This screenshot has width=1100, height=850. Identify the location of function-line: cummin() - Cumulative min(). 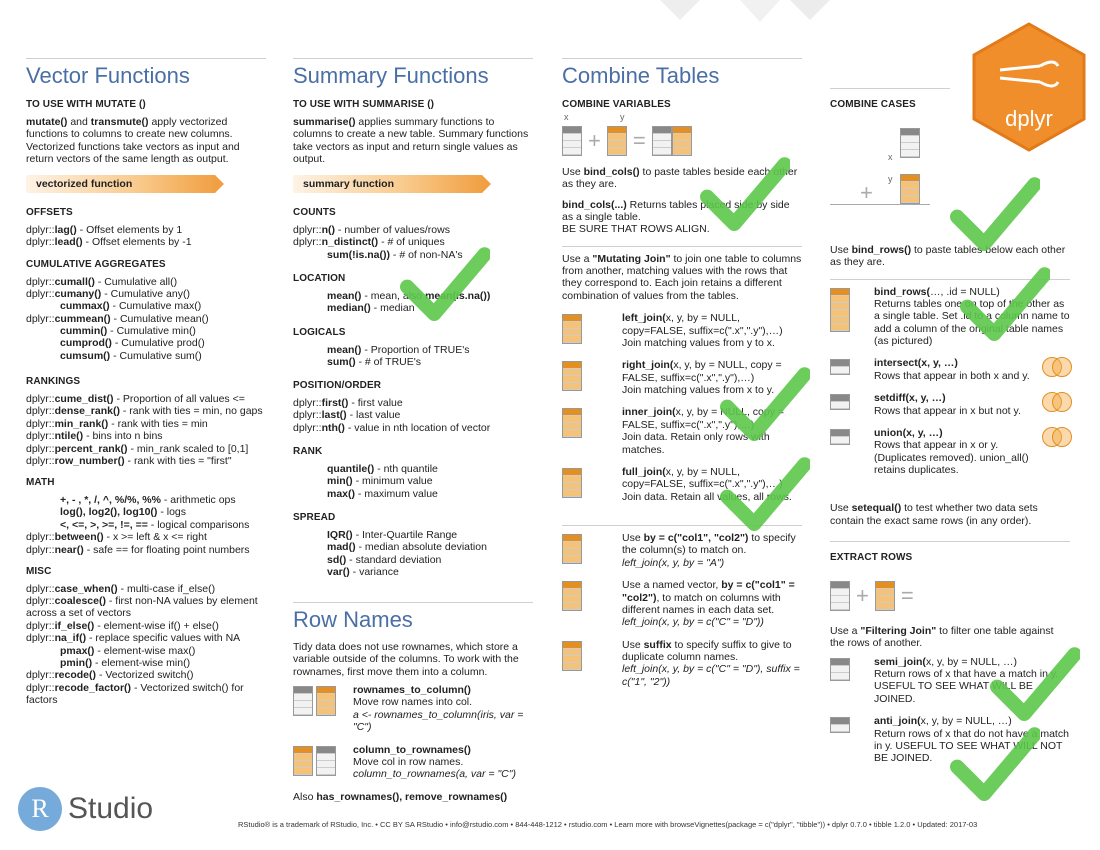
(128, 331).